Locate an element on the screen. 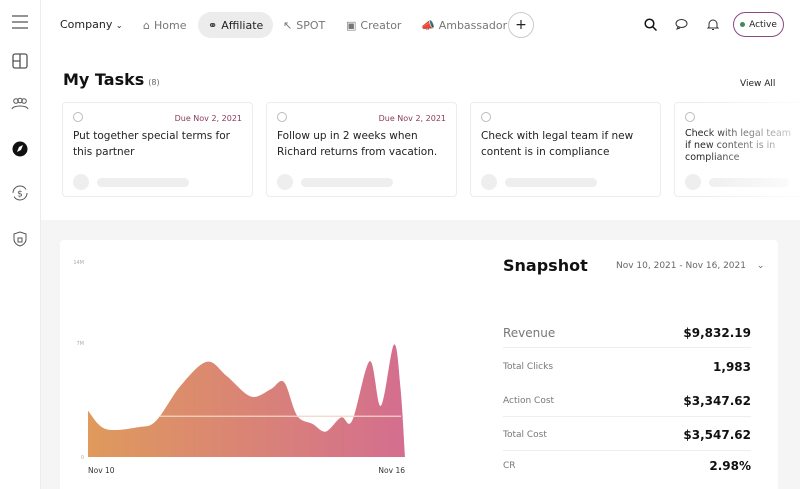 The width and height of the screenshot is (800, 489). sidebar: $ is located at coordinates (20, 244).